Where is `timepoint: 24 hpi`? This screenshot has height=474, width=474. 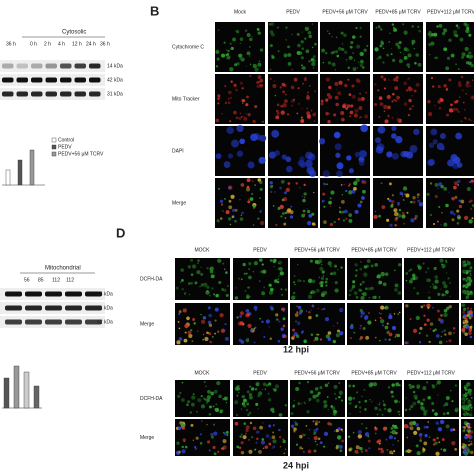
timepoint: 24 hpi is located at coordinates (296, 465).